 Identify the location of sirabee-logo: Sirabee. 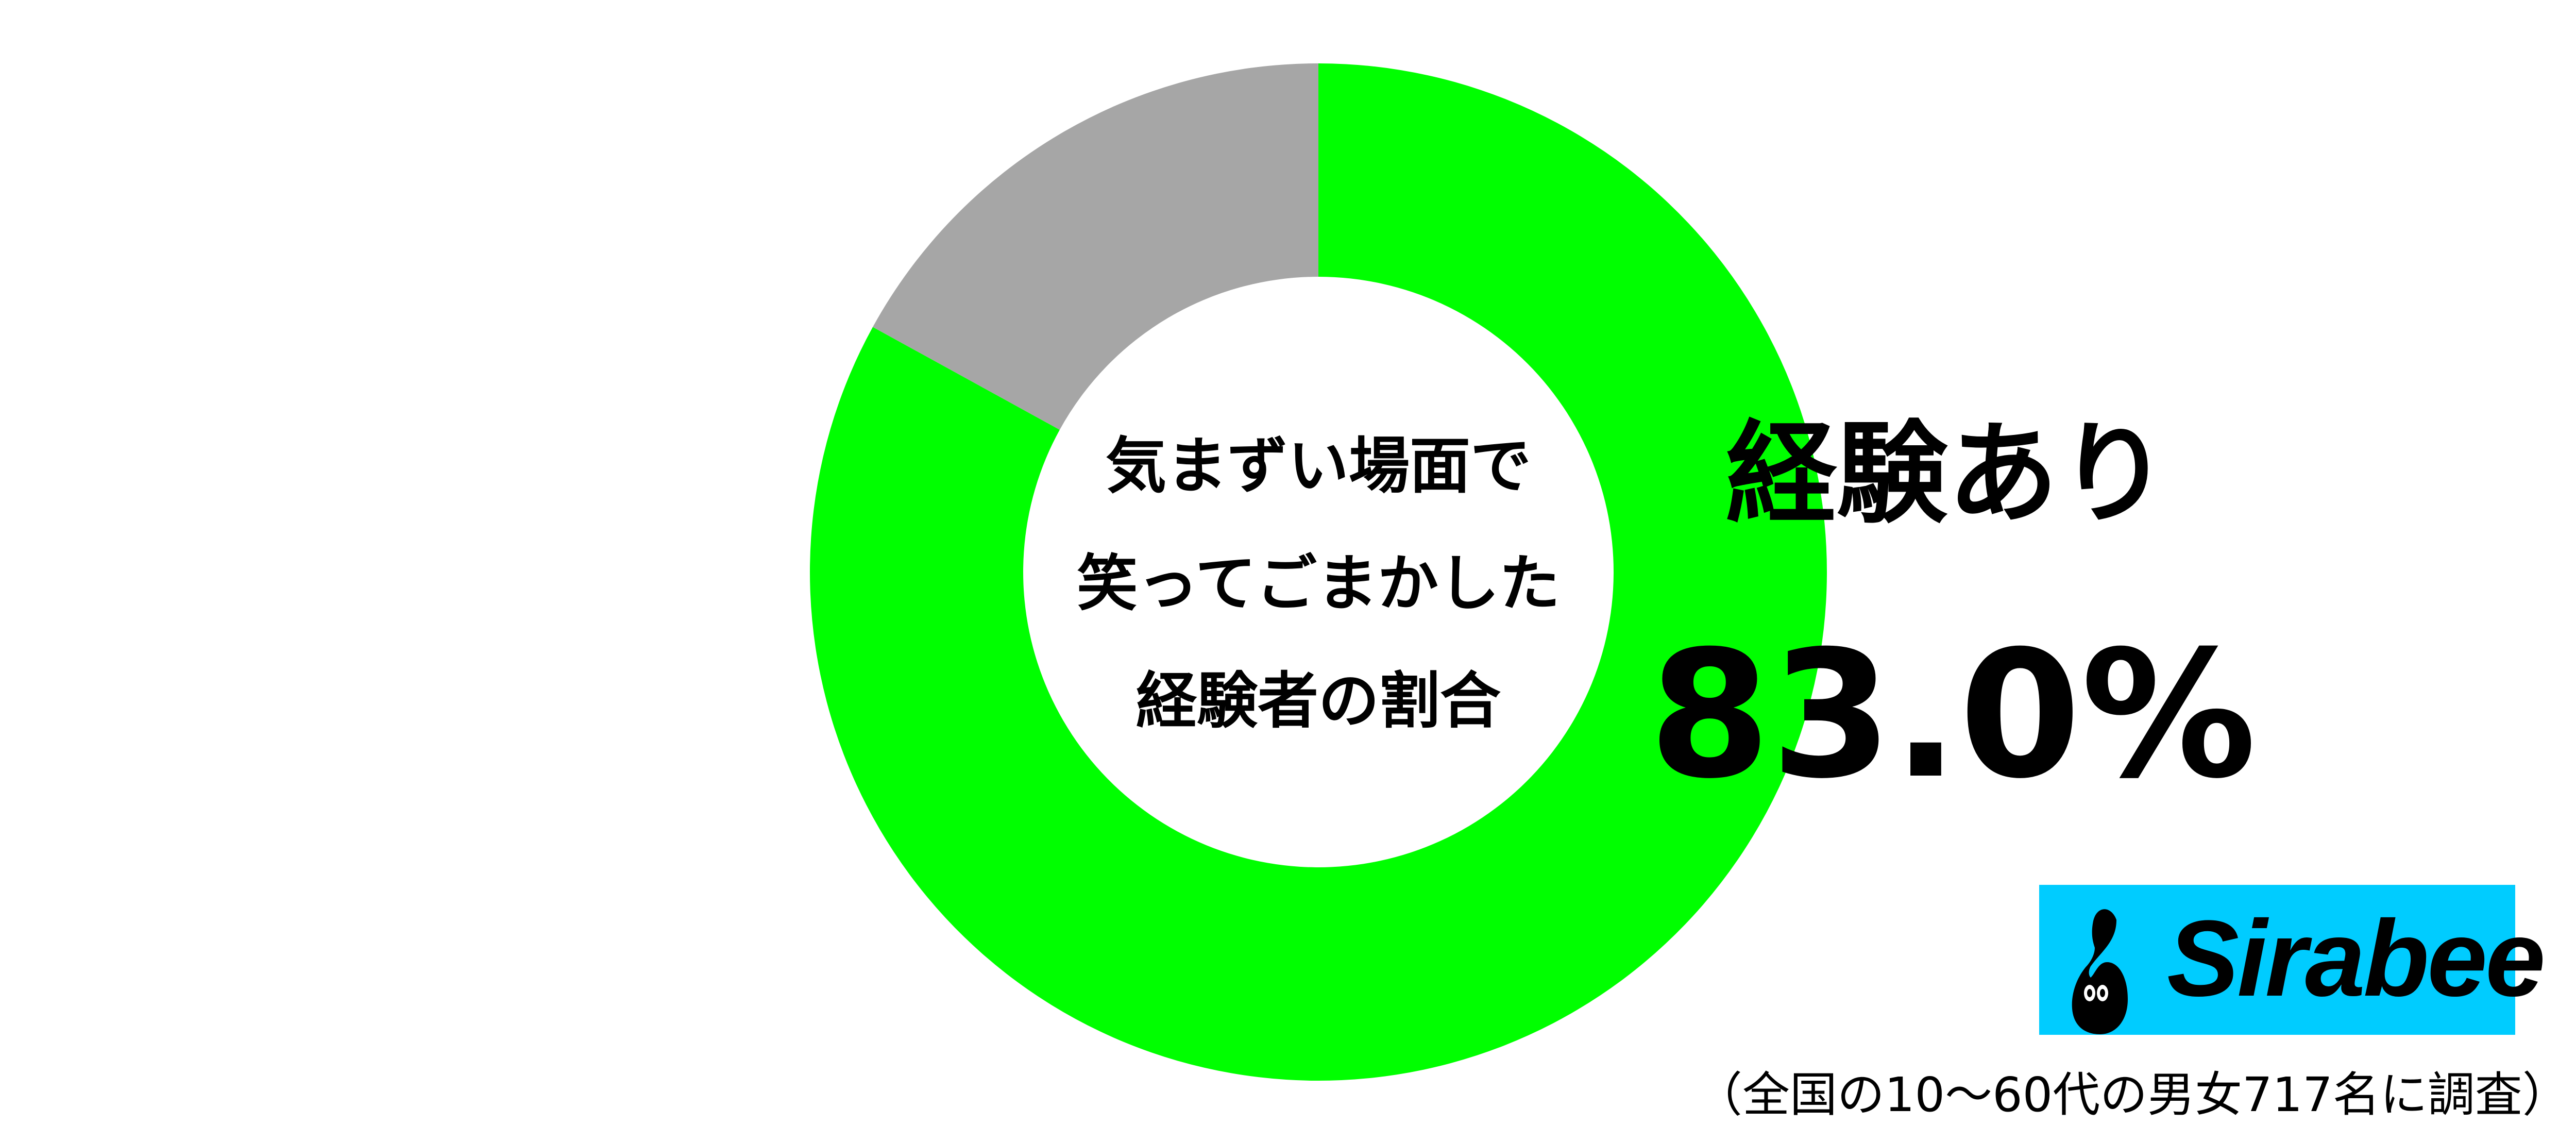
(2292, 960).